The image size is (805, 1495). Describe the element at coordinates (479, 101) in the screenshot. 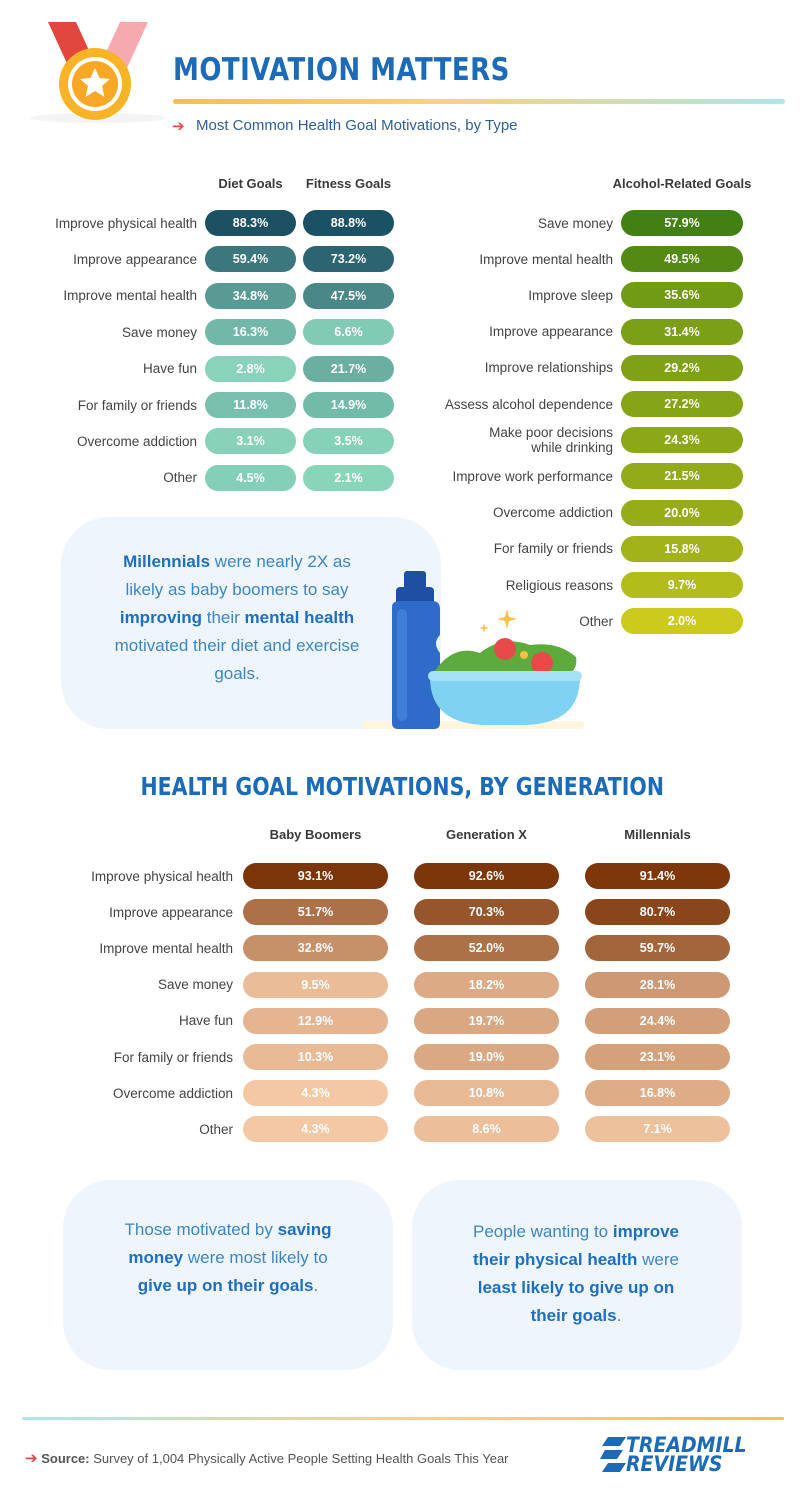

I see `title-underline` at that location.